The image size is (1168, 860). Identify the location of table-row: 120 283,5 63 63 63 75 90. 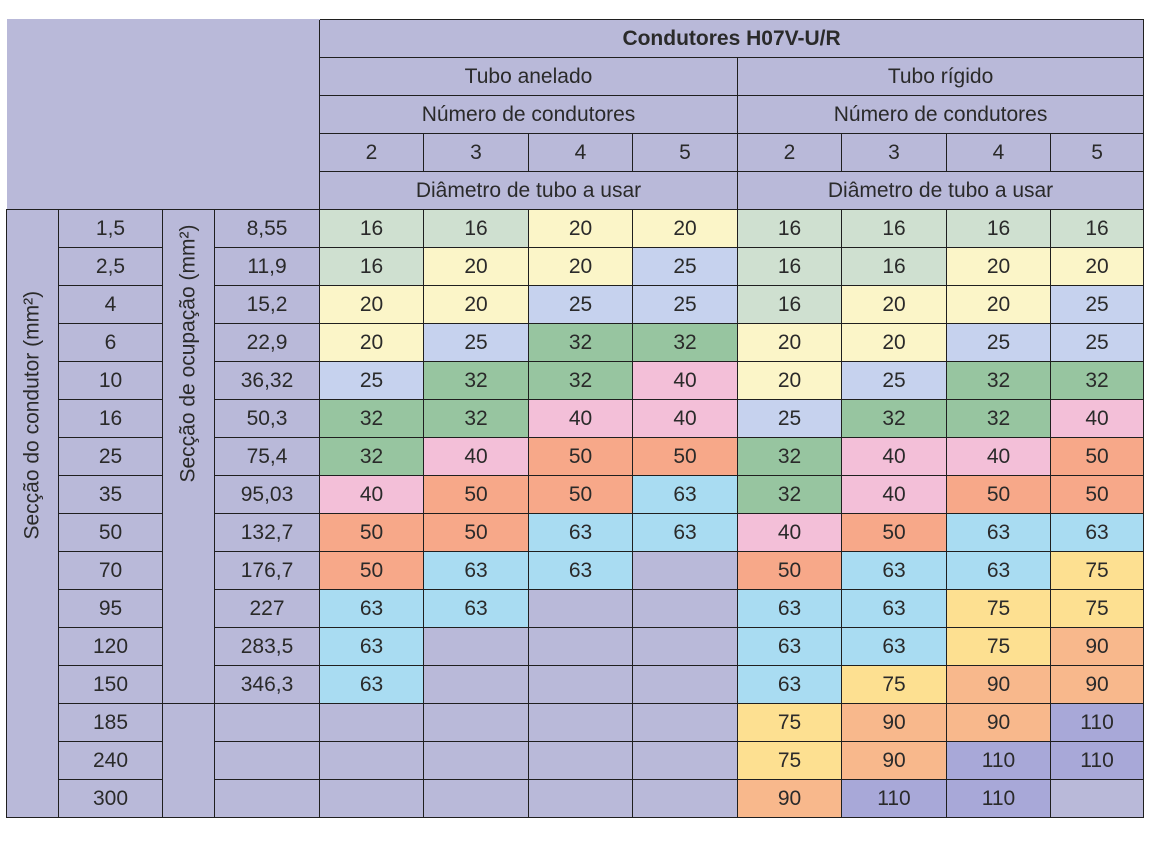
(576, 646).